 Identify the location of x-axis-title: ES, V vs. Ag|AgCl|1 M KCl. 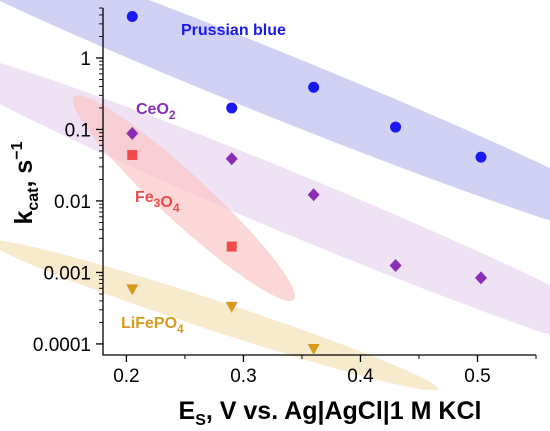
(330, 413).